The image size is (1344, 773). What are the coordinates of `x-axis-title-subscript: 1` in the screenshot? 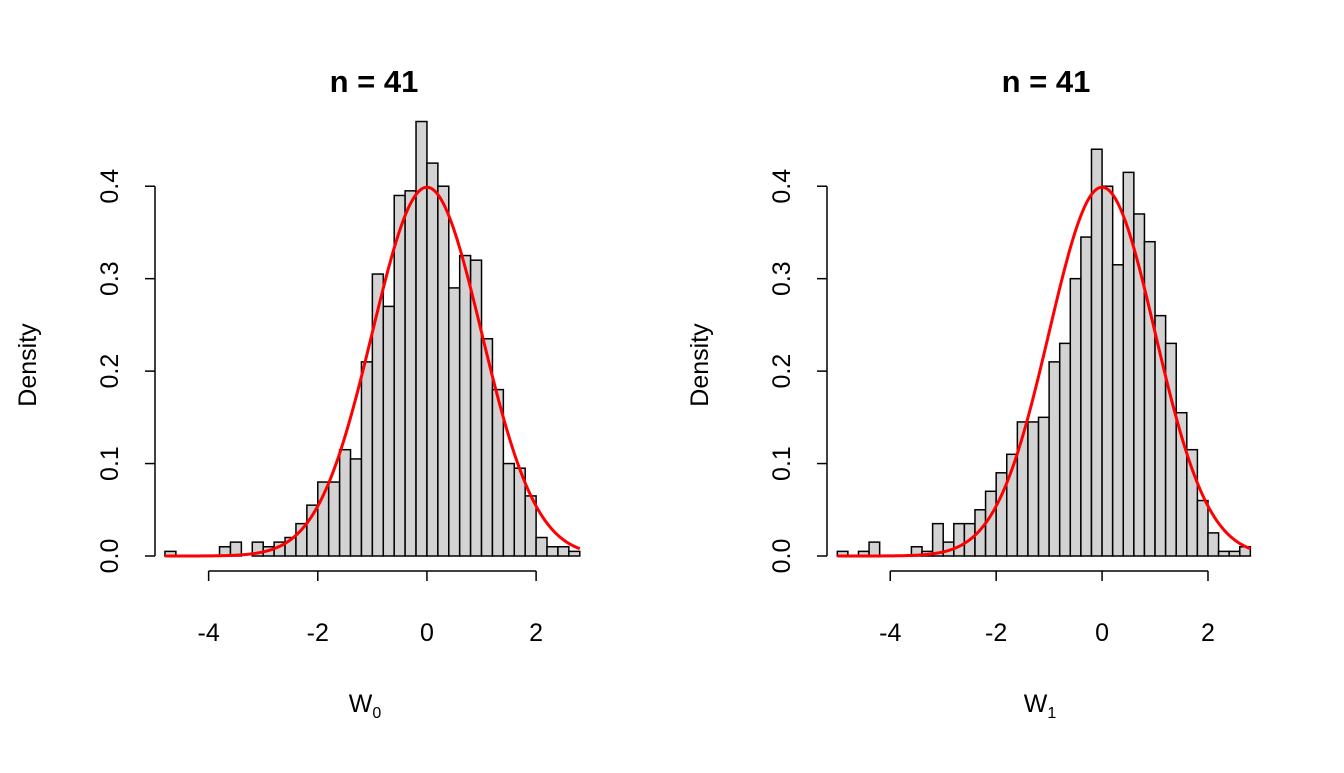 It's located at (1051, 713).